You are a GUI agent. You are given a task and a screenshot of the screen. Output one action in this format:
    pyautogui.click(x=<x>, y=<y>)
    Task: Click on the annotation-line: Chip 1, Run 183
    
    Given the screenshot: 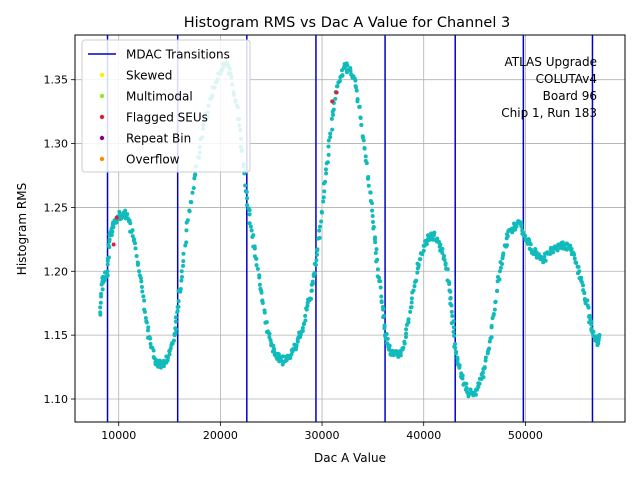 What is the action you would take?
    pyautogui.click(x=549, y=113)
    